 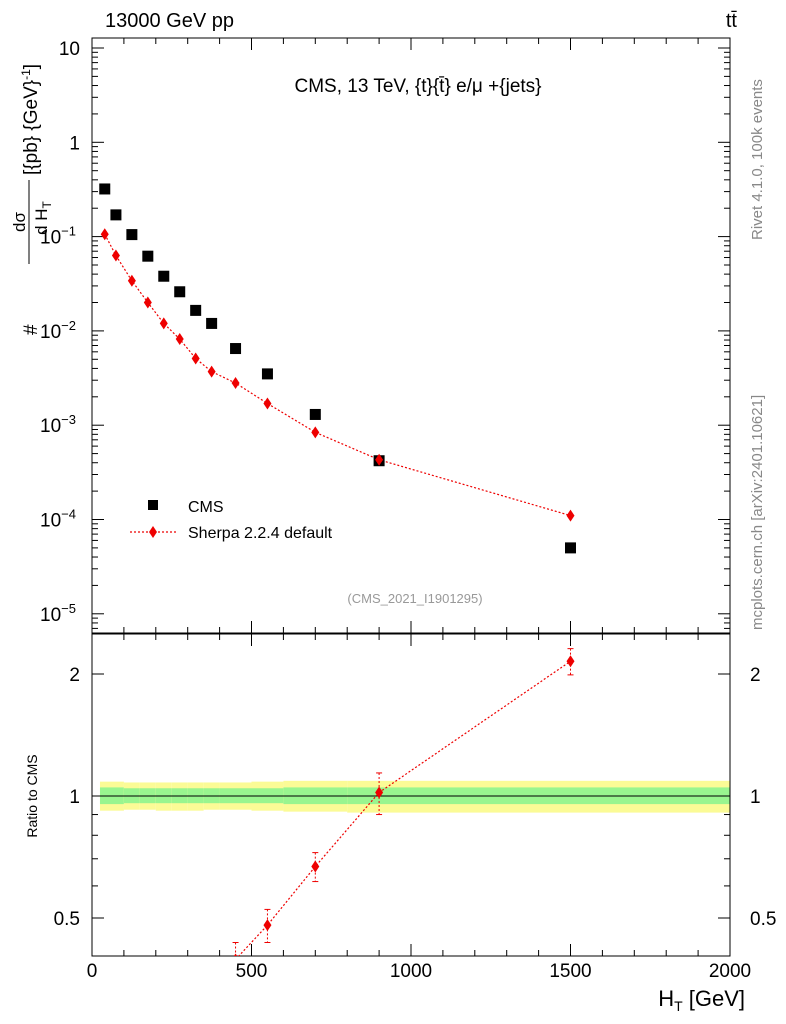 I want to click on ratio-line, so click(x=404, y=808).